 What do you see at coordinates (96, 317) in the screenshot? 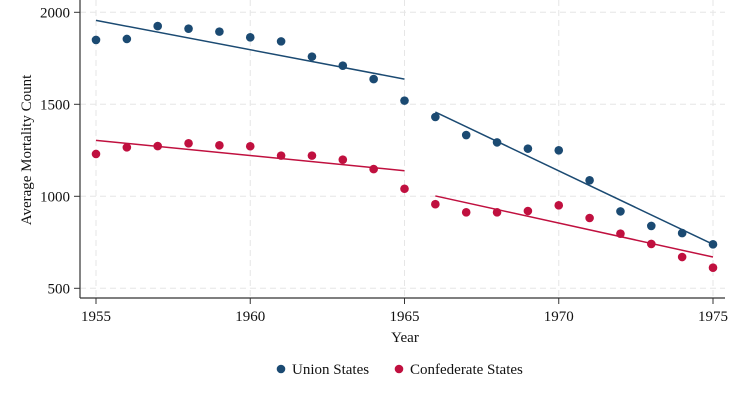
I see `x-tick-label: 1955` at bounding box center [96, 317].